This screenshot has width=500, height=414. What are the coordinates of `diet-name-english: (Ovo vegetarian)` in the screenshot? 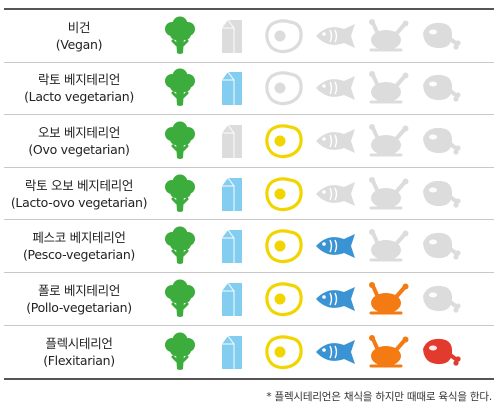 It's located at (79, 149).